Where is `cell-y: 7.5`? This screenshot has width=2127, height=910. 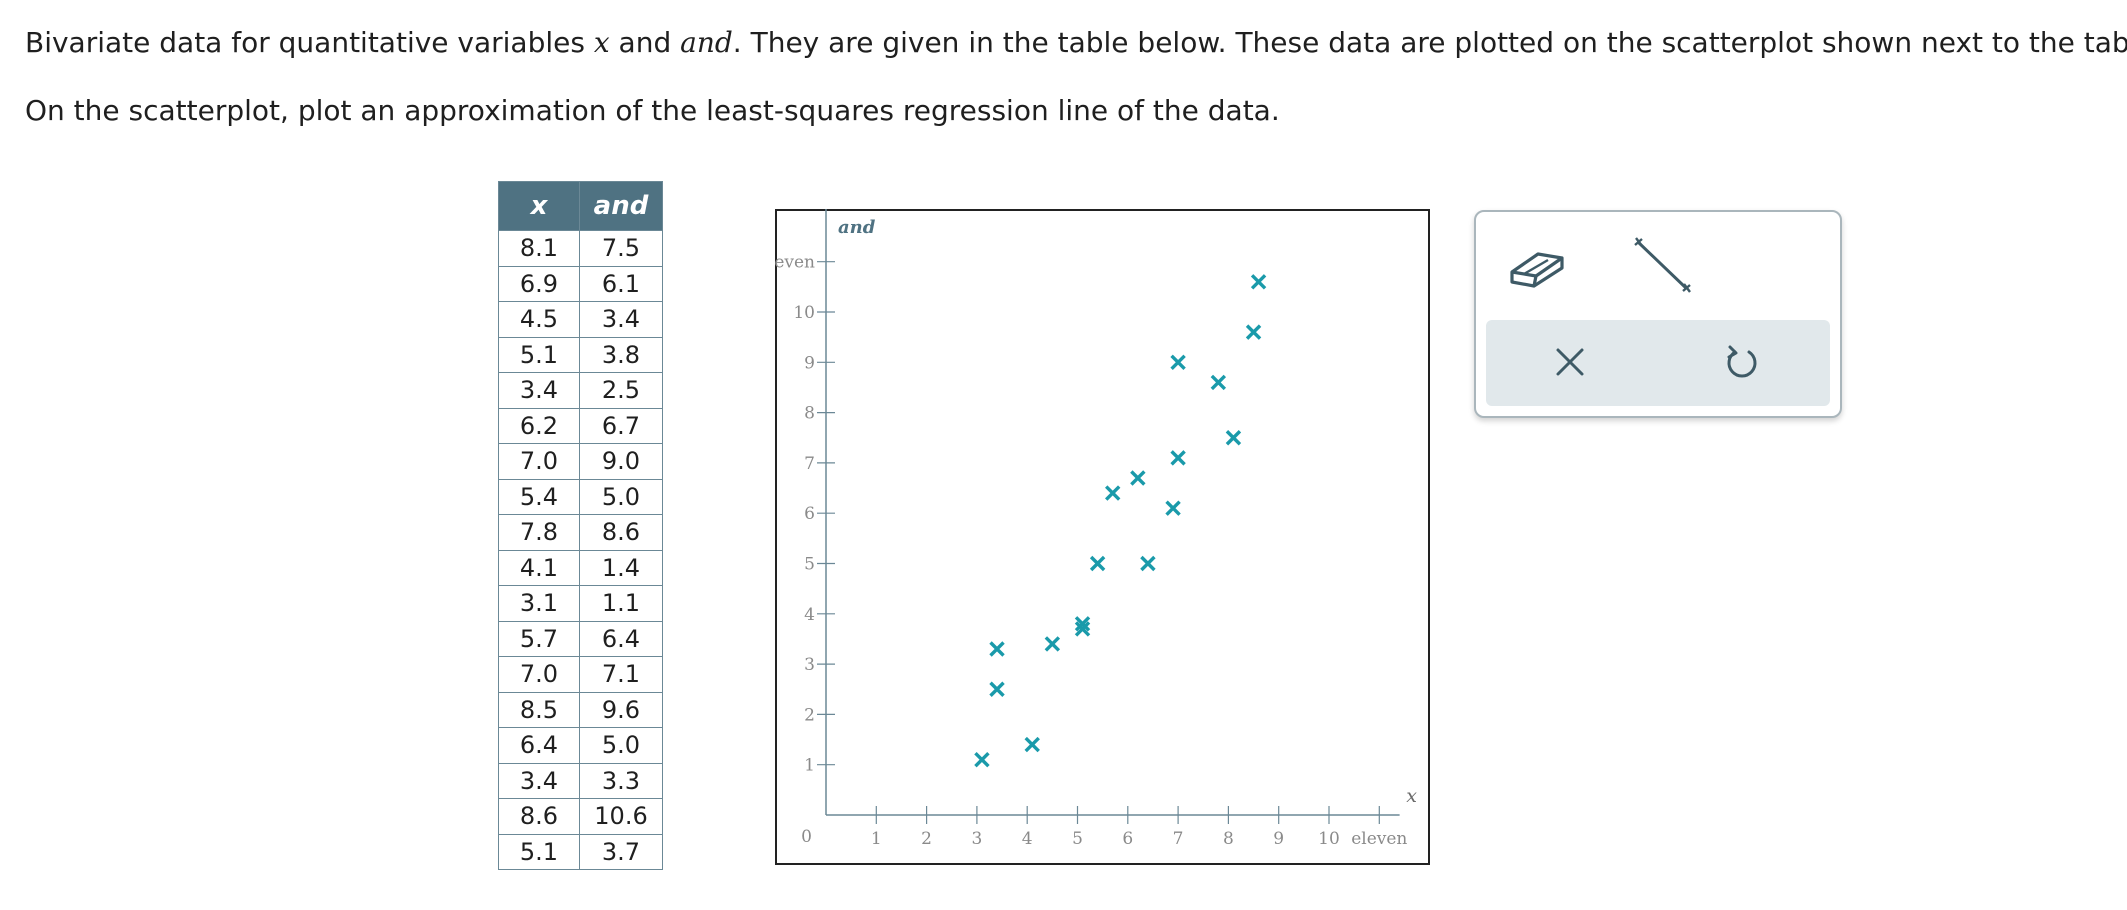
cell-y: 7.5 is located at coordinates (621, 248).